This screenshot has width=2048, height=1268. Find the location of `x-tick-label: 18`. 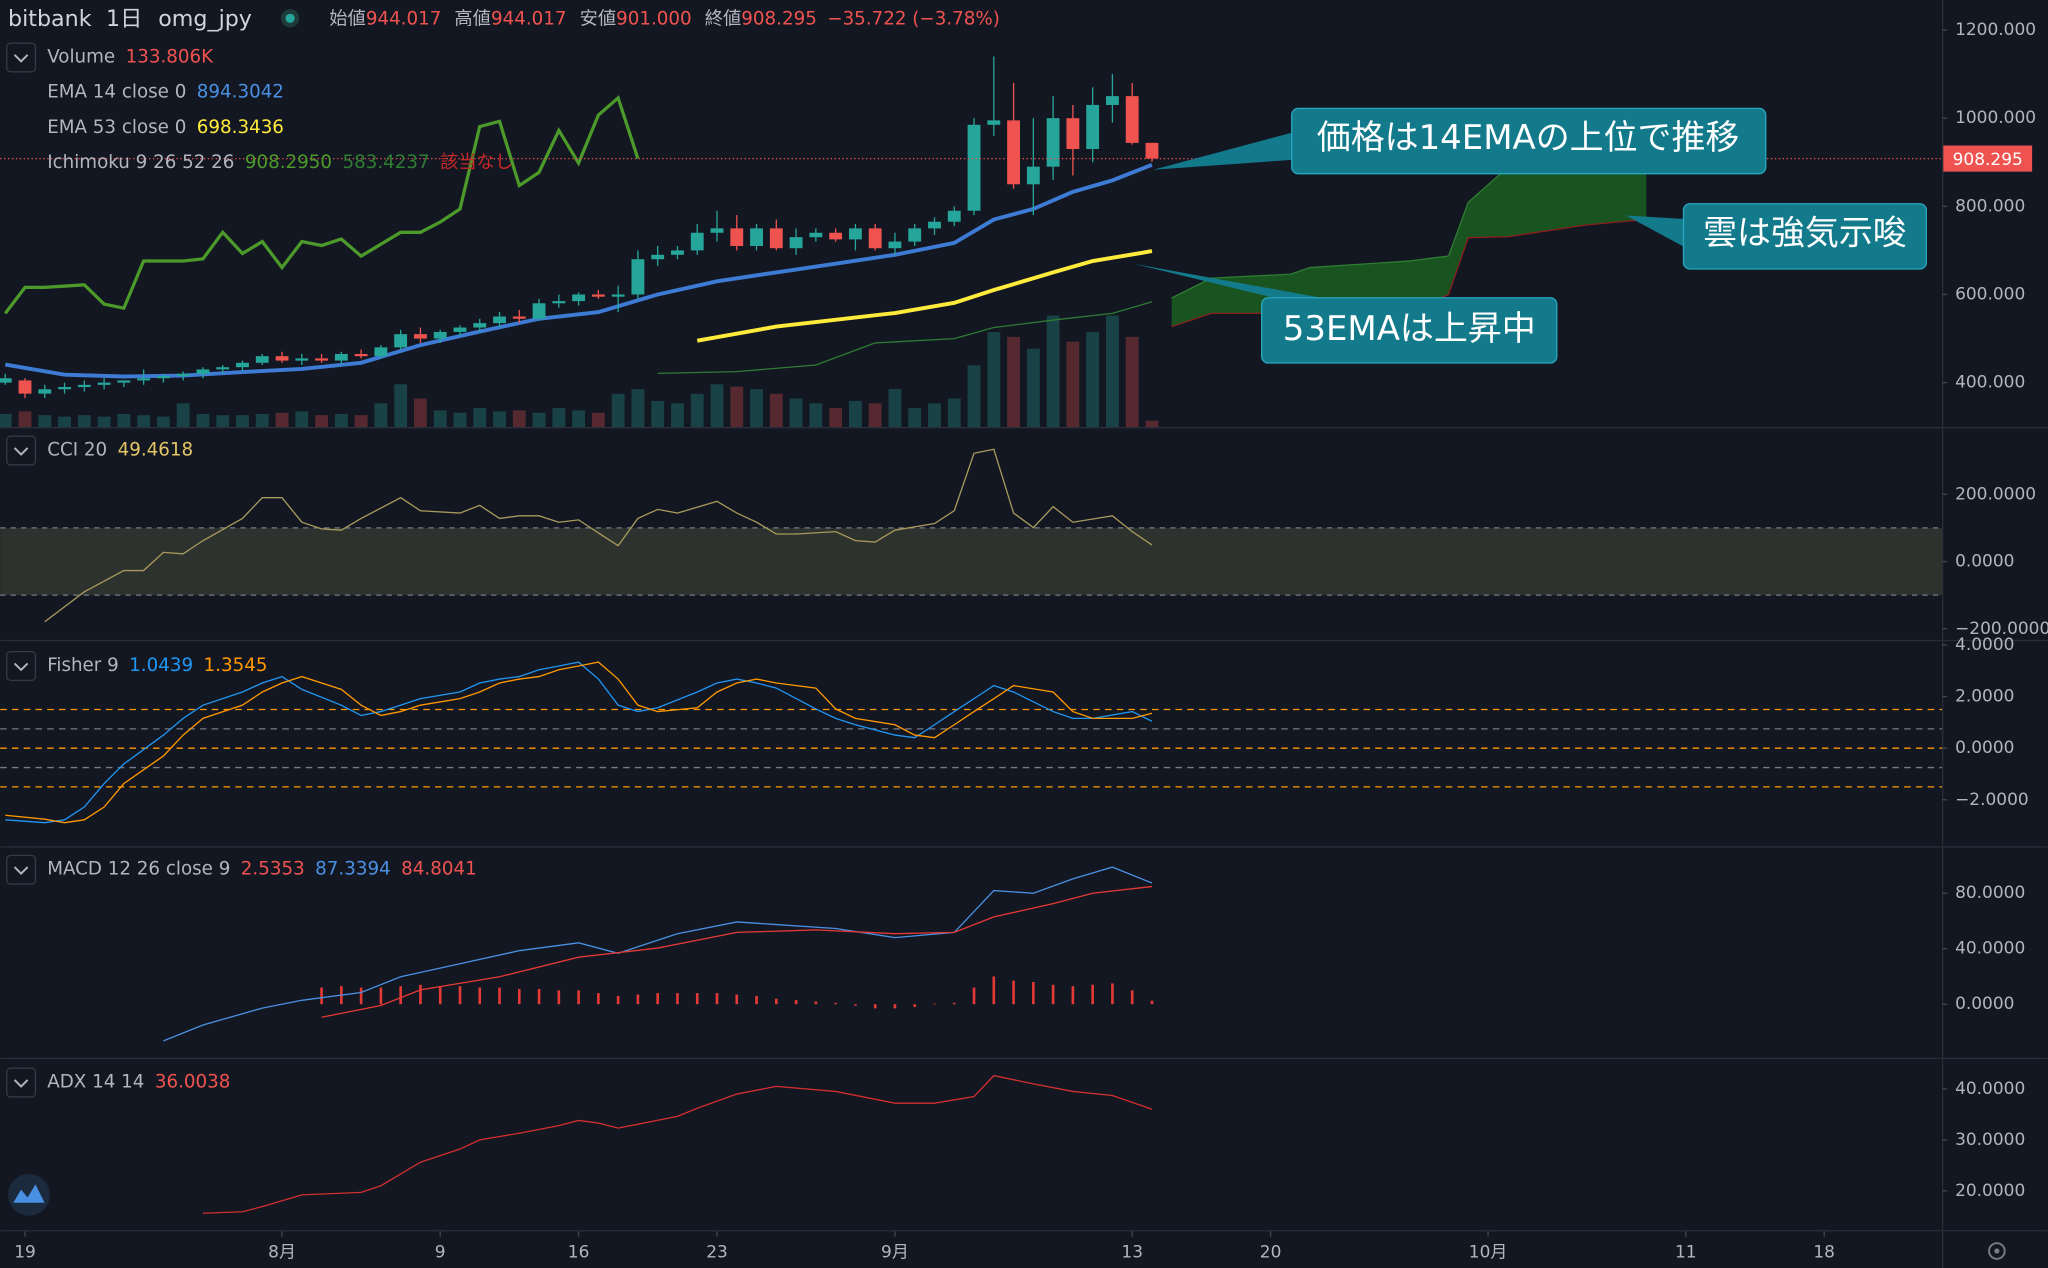

x-tick-label: 18 is located at coordinates (1824, 1252).